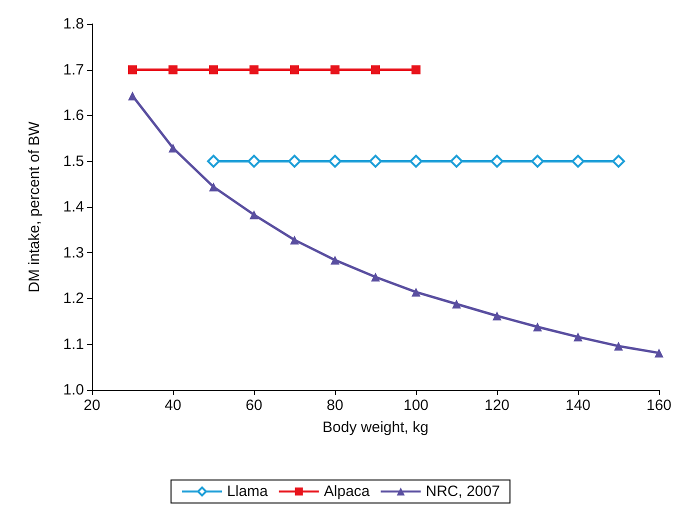 The height and width of the screenshot is (511, 681). What do you see at coordinates (73, 24) in the screenshot?
I see `y-tick-label: 1.8` at bounding box center [73, 24].